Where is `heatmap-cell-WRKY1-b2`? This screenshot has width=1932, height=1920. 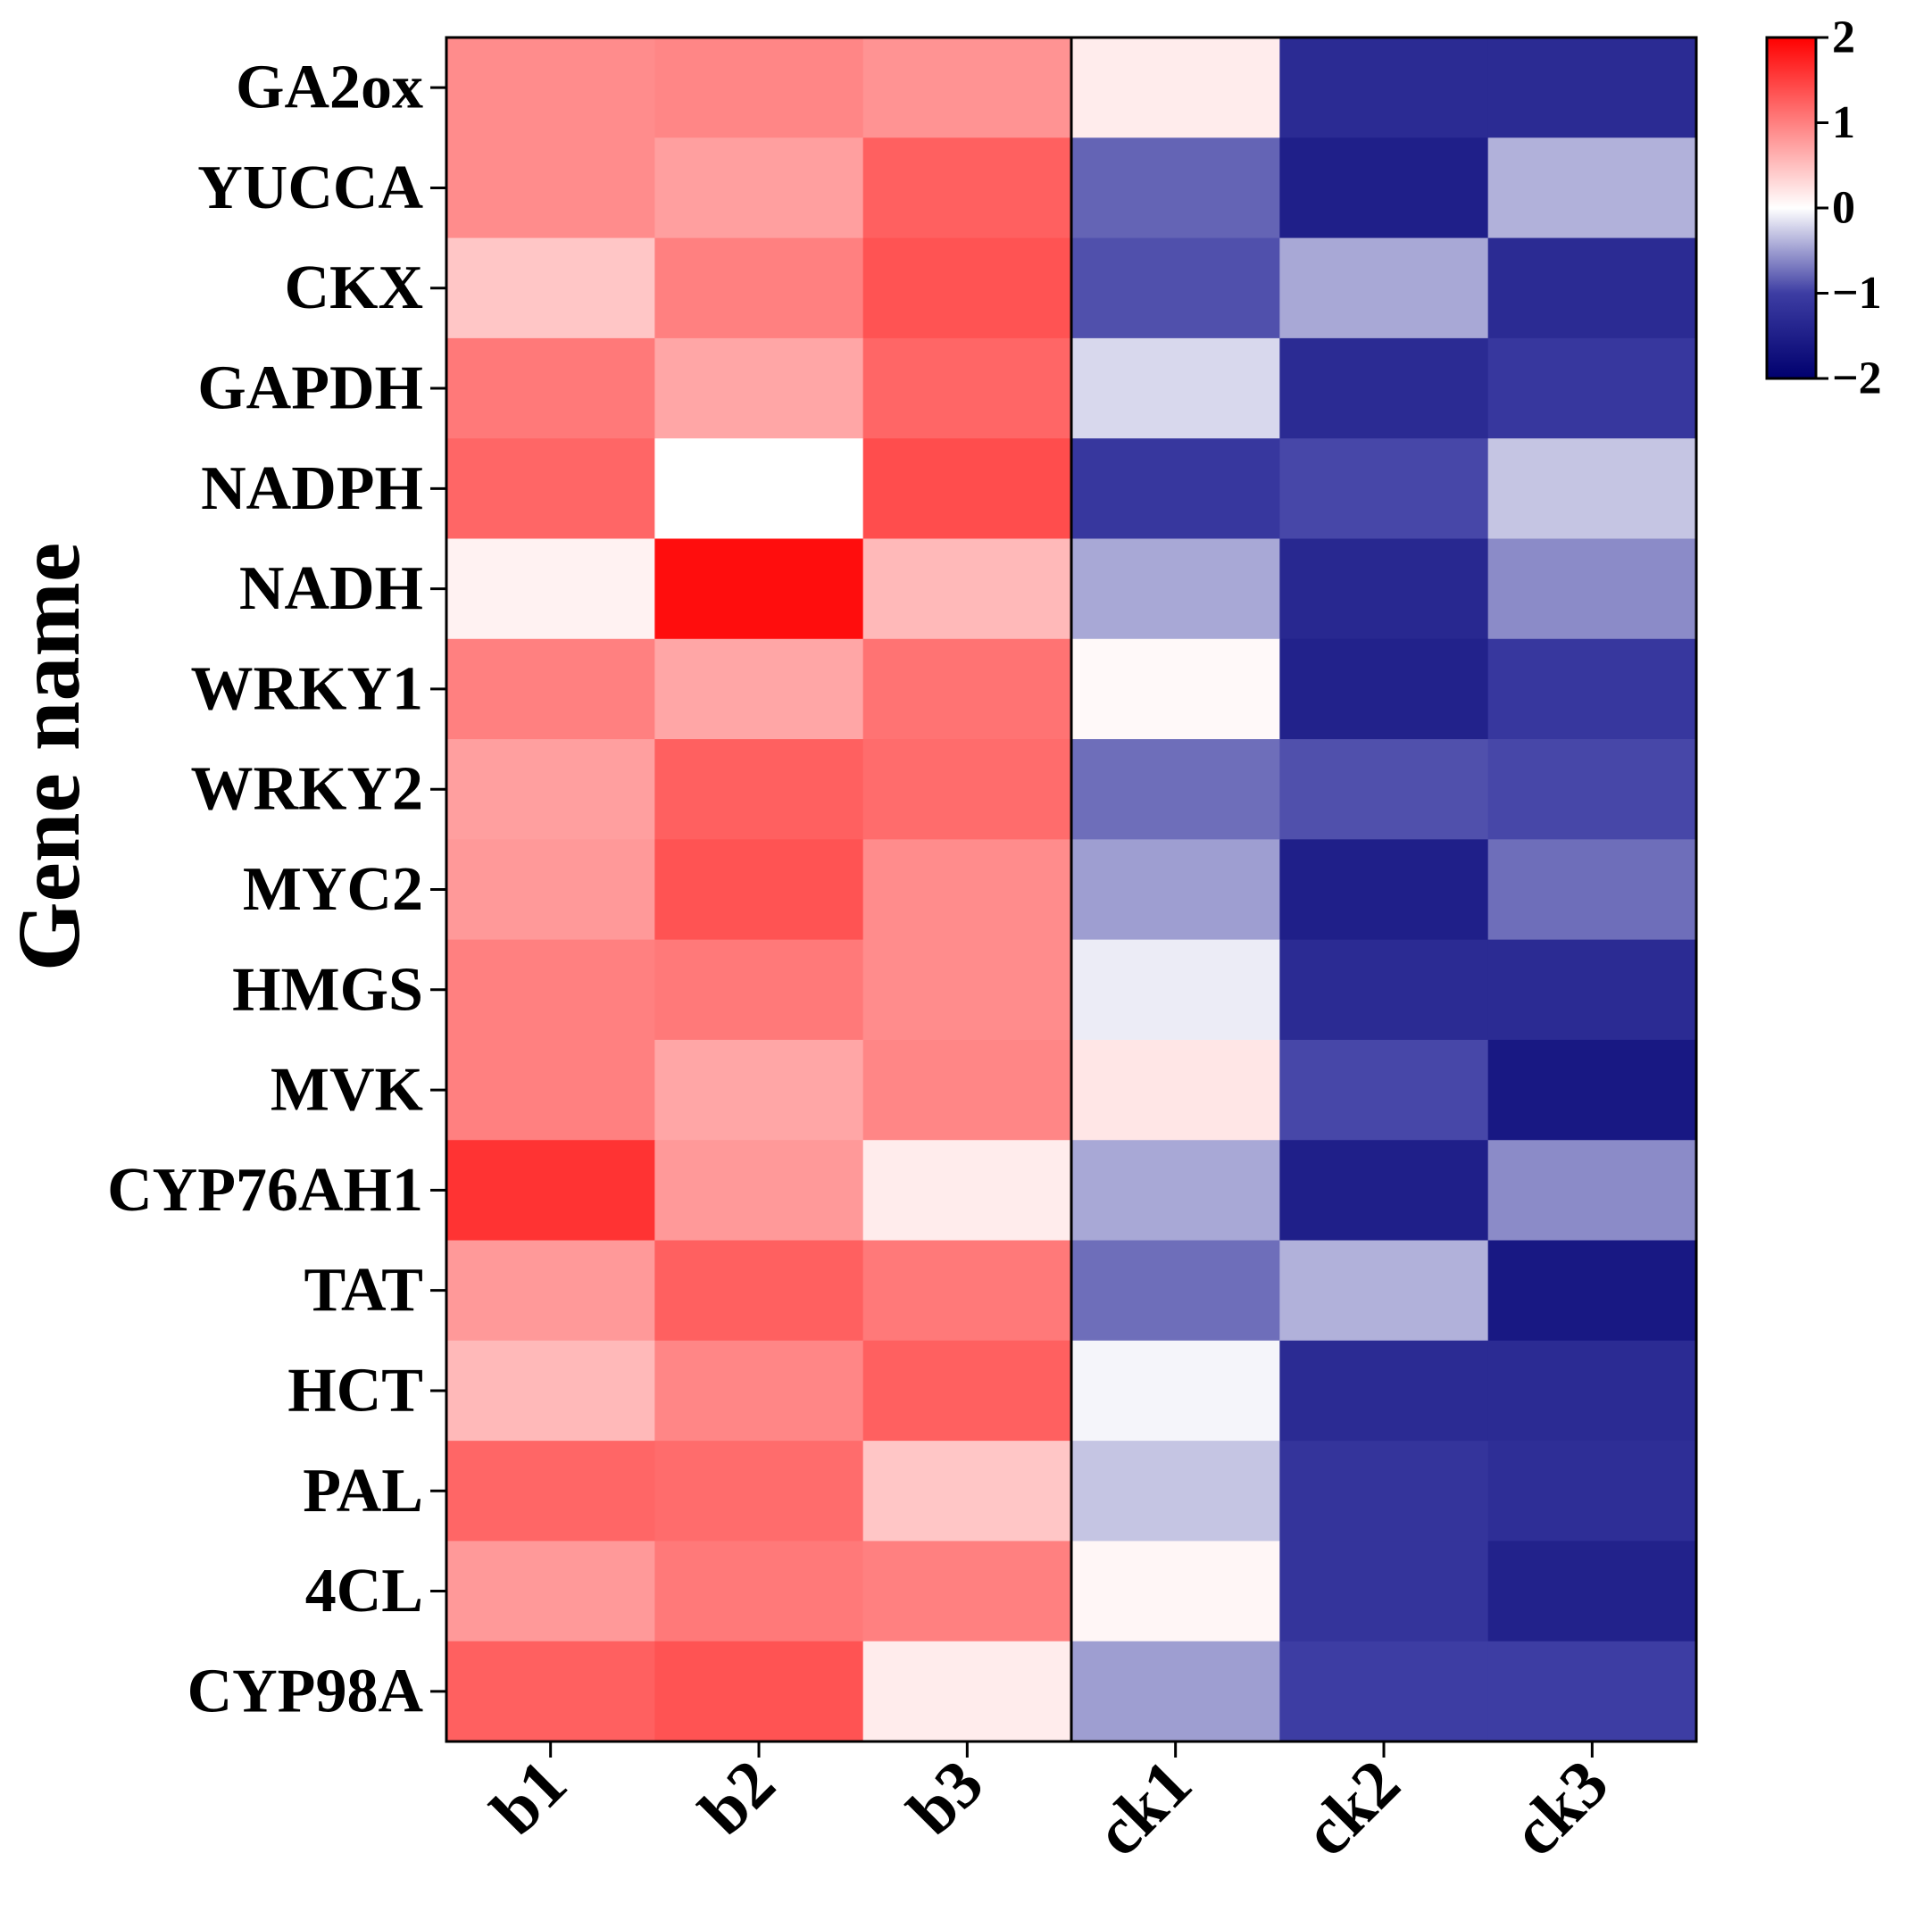 heatmap-cell-WRKY1-b2 is located at coordinates (759, 689).